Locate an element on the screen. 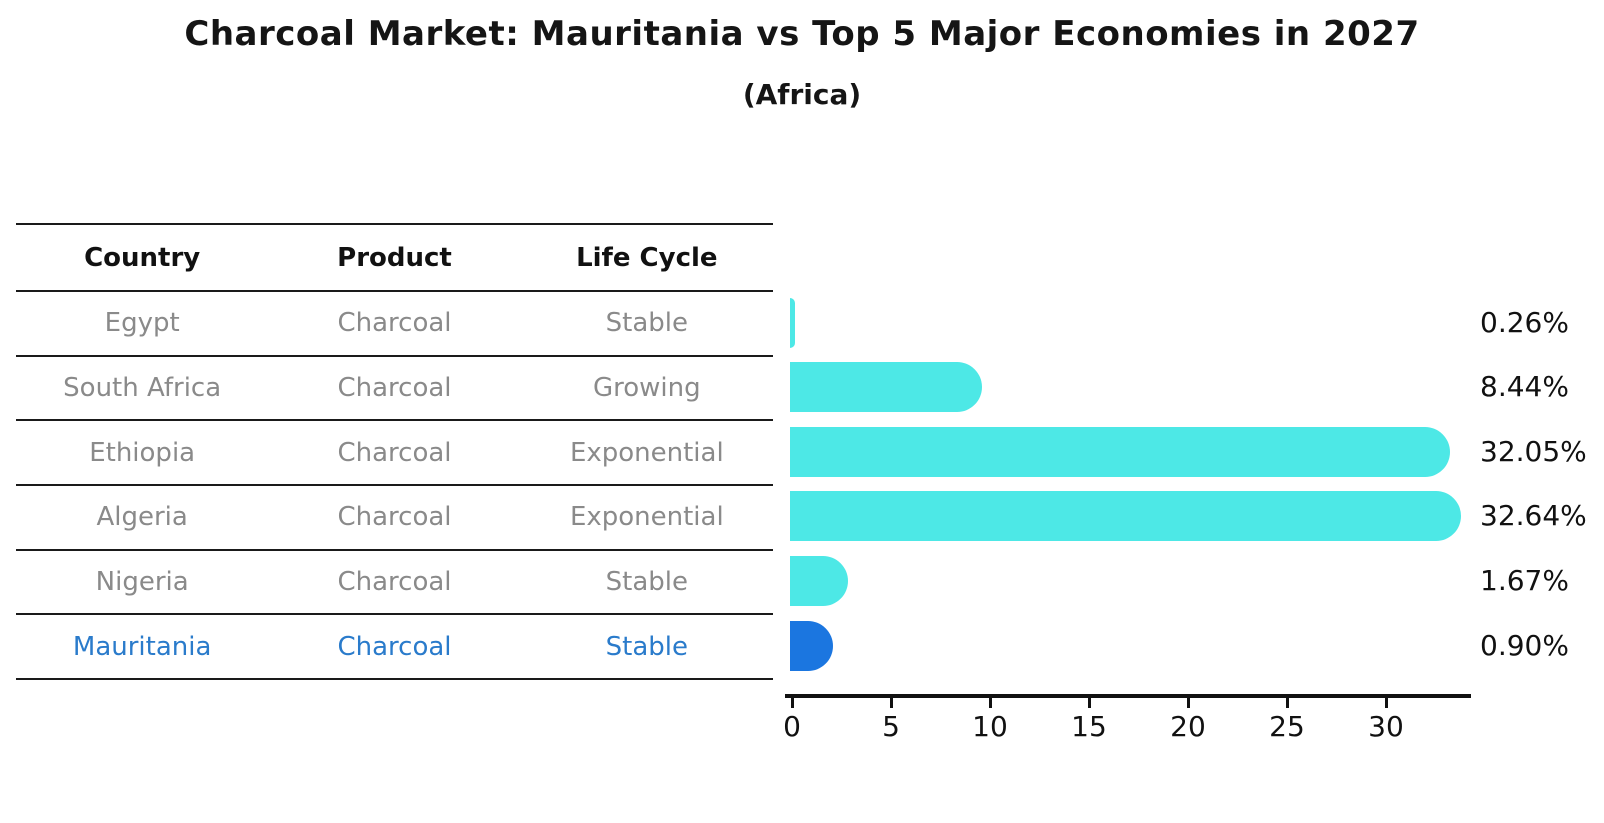 The height and width of the screenshot is (823, 1604). table-cell-country: Mauritania is located at coordinates (142, 646).